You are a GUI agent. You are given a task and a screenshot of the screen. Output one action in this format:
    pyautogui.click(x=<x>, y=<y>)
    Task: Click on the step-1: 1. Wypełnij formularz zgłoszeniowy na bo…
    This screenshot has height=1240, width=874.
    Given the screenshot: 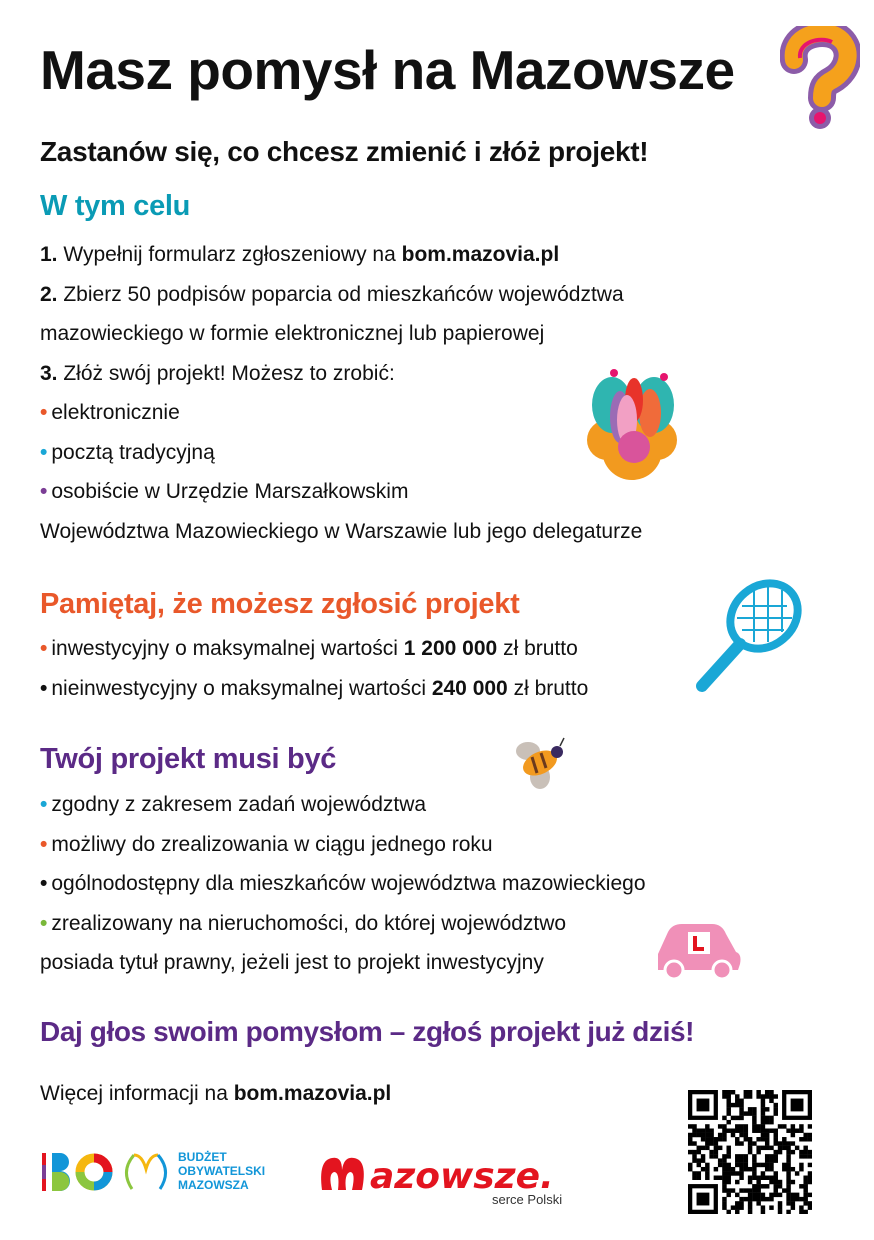 What is the action you would take?
    pyautogui.click(x=300, y=254)
    